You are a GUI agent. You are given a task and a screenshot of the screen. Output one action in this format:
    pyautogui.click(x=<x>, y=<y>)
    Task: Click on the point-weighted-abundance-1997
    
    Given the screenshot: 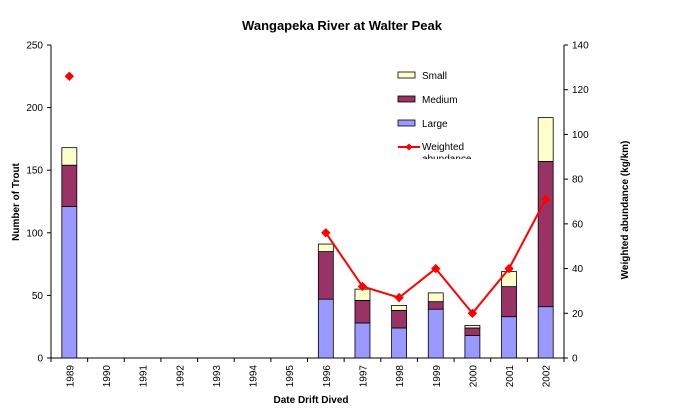 What is the action you would take?
    pyautogui.click(x=362, y=286)
    